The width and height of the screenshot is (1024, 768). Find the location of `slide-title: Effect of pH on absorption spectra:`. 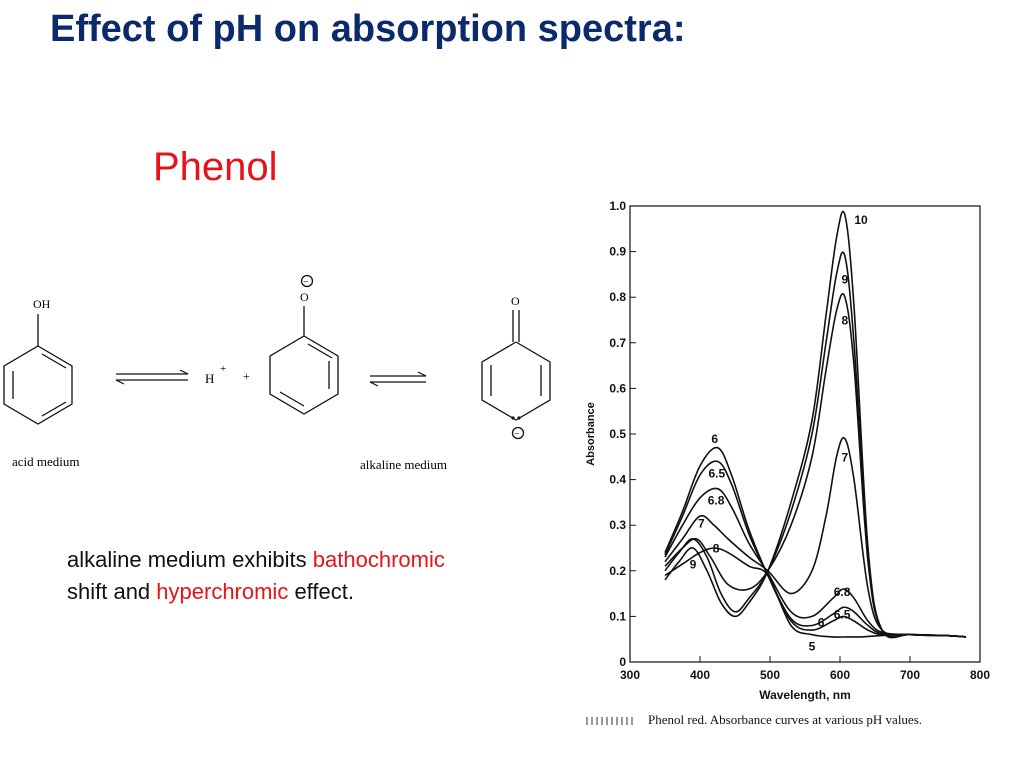

slide-title: Effect of pH on absorption spectra: is located at coordinates (368, 29).